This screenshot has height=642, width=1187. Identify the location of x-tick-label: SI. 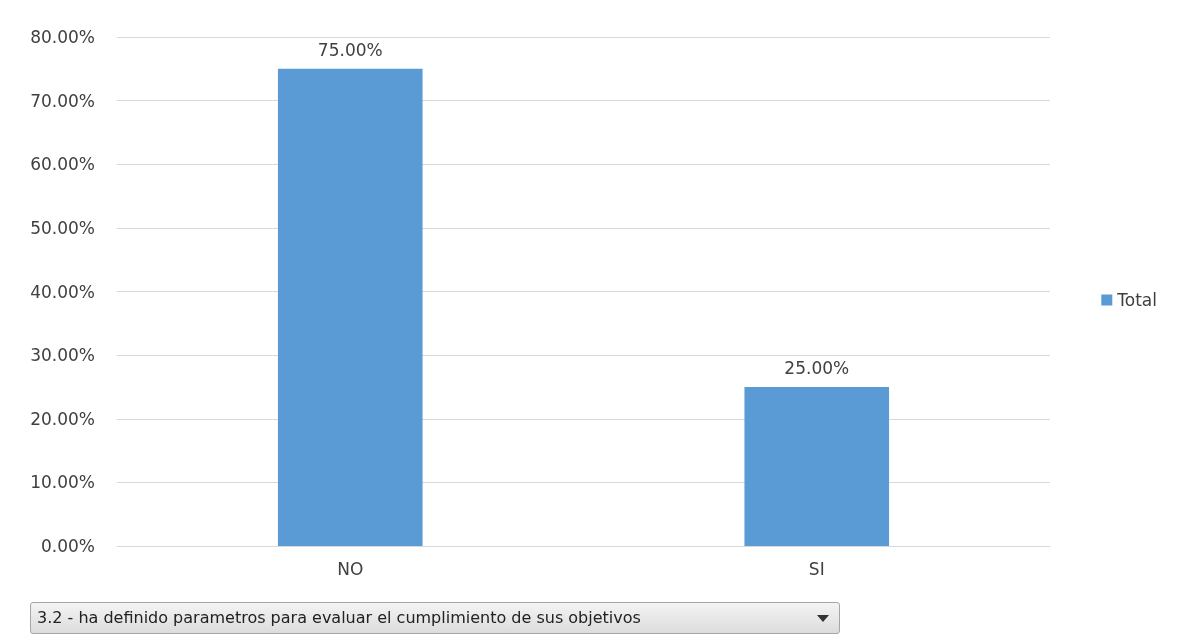
(816, 568).